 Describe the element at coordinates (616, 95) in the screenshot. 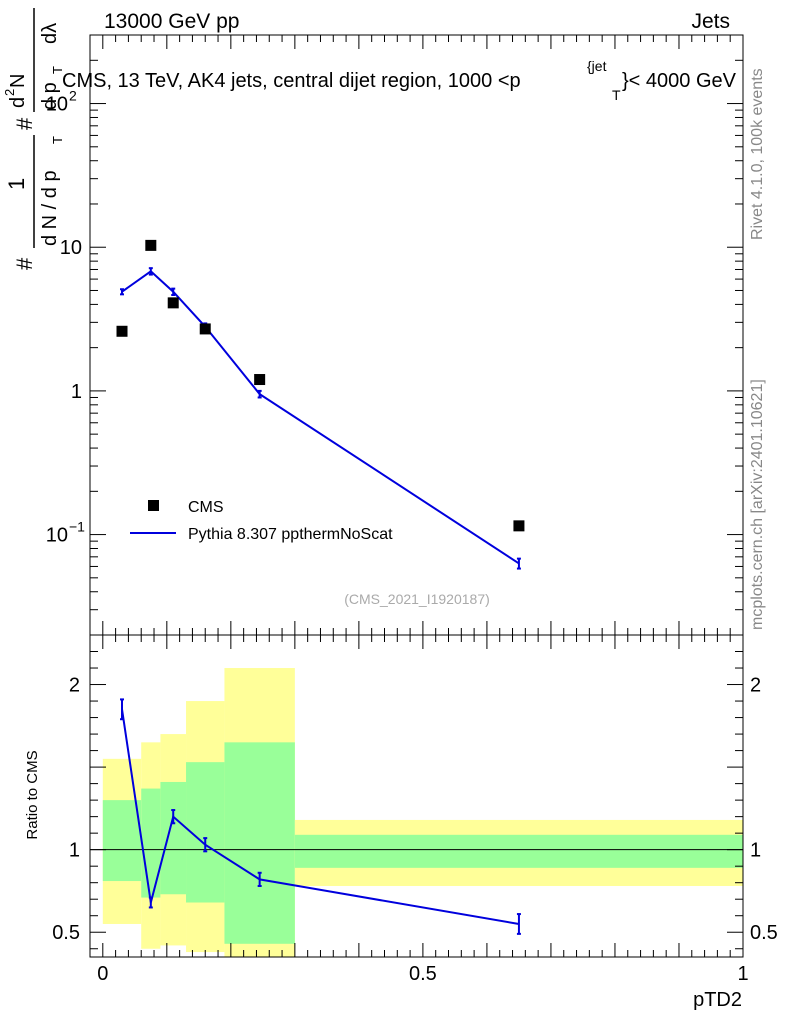

I see `title-sub: T` at that location.